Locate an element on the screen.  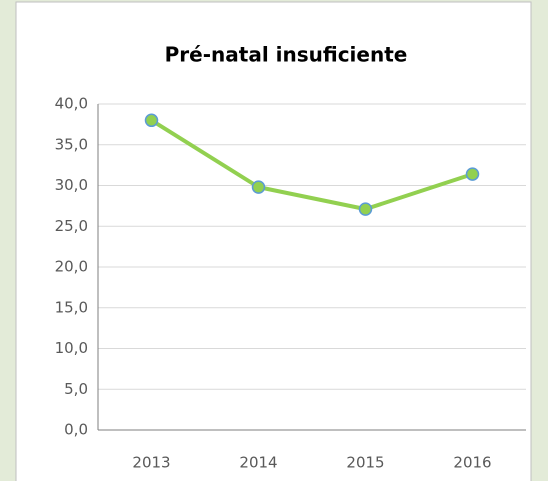
y-tick-label: 15,0 is located at coordinates (71, 307).